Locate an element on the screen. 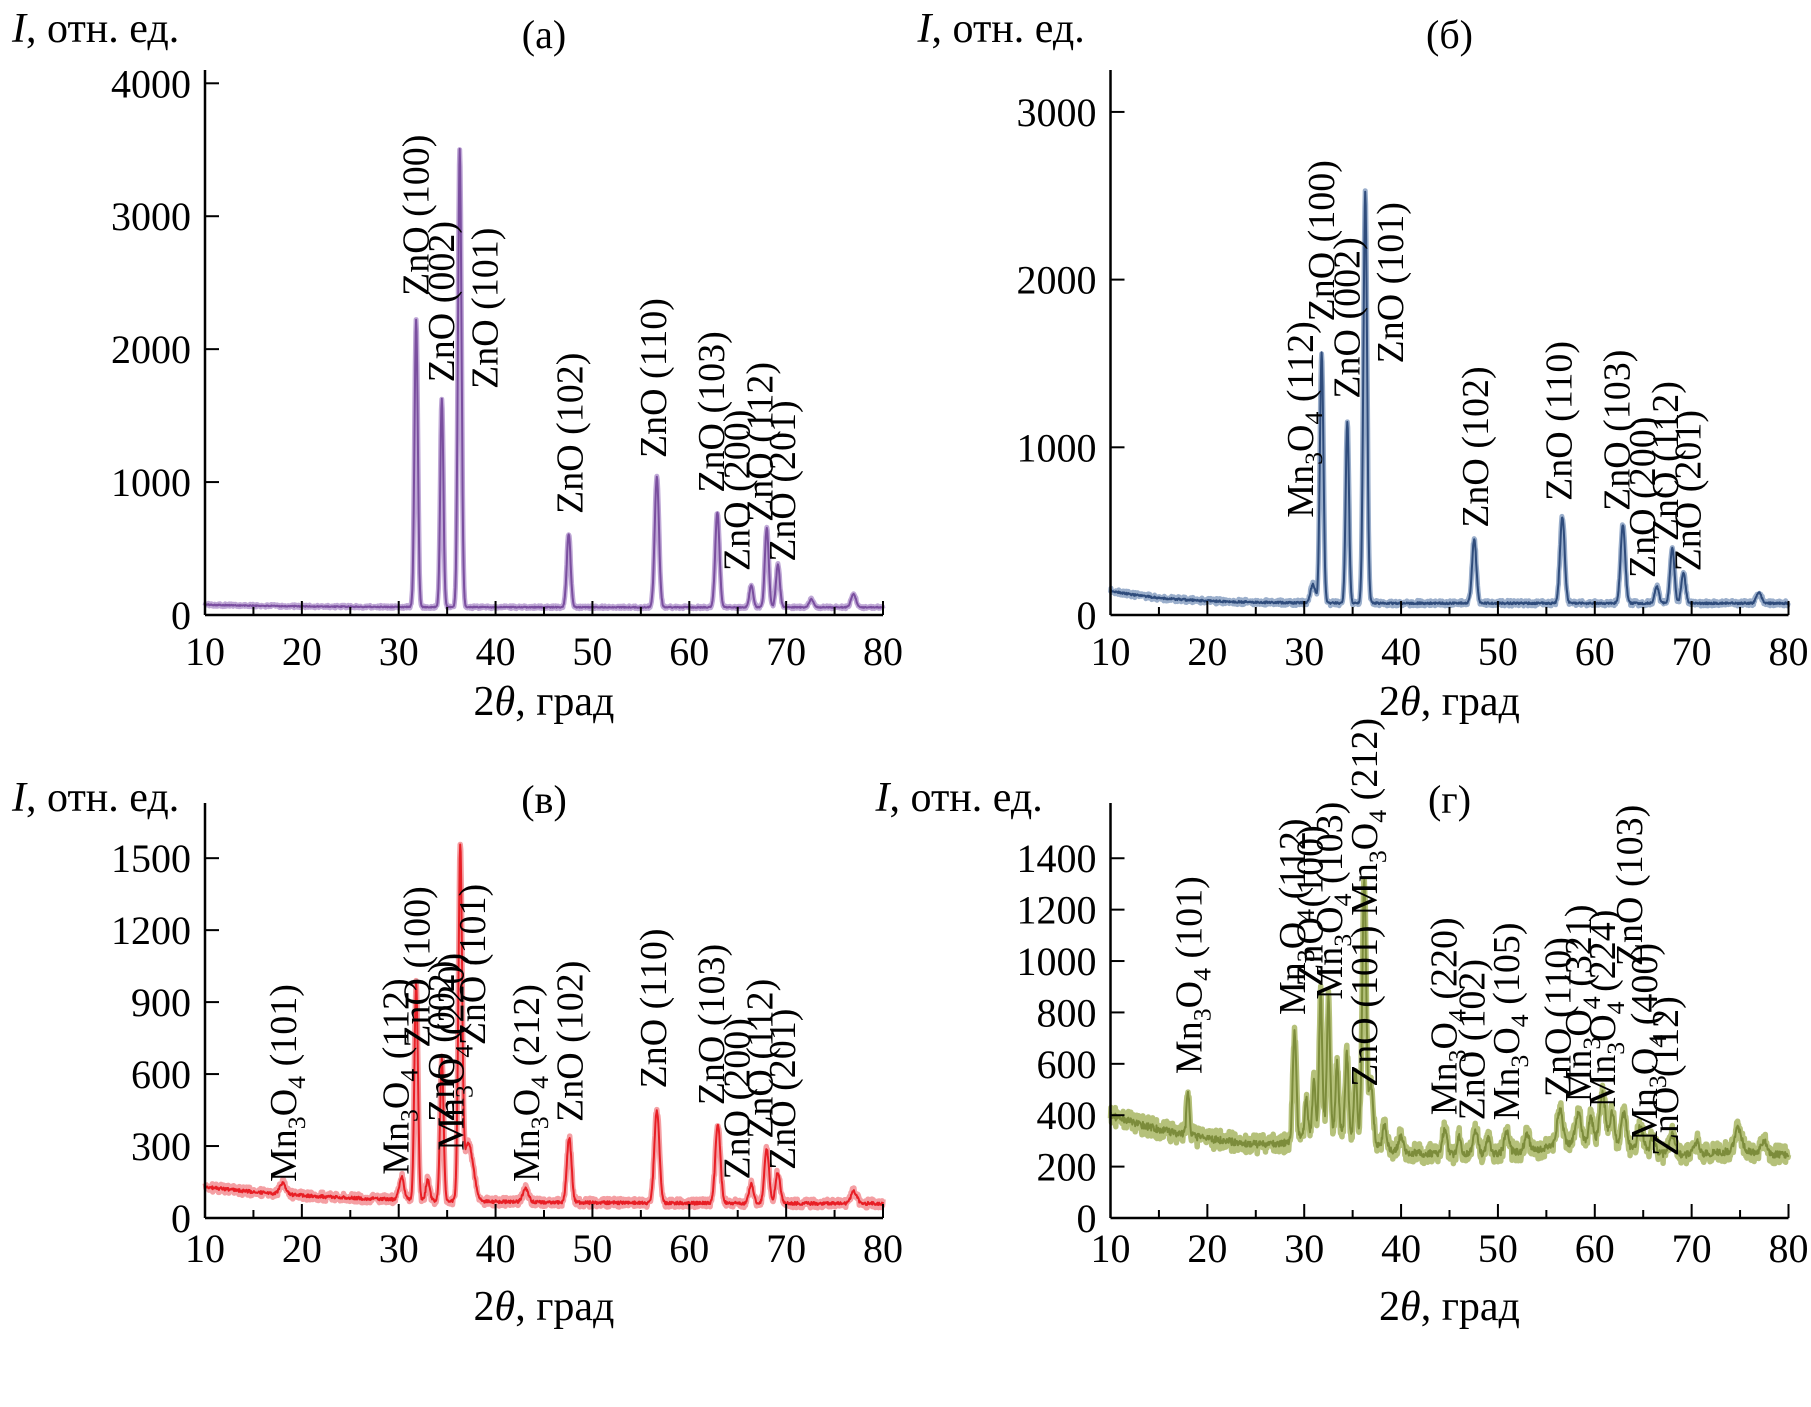 The width and height of the screenshot is (1811, 1407). y-tick-label: 1500 is located at coordinates (151, 858).